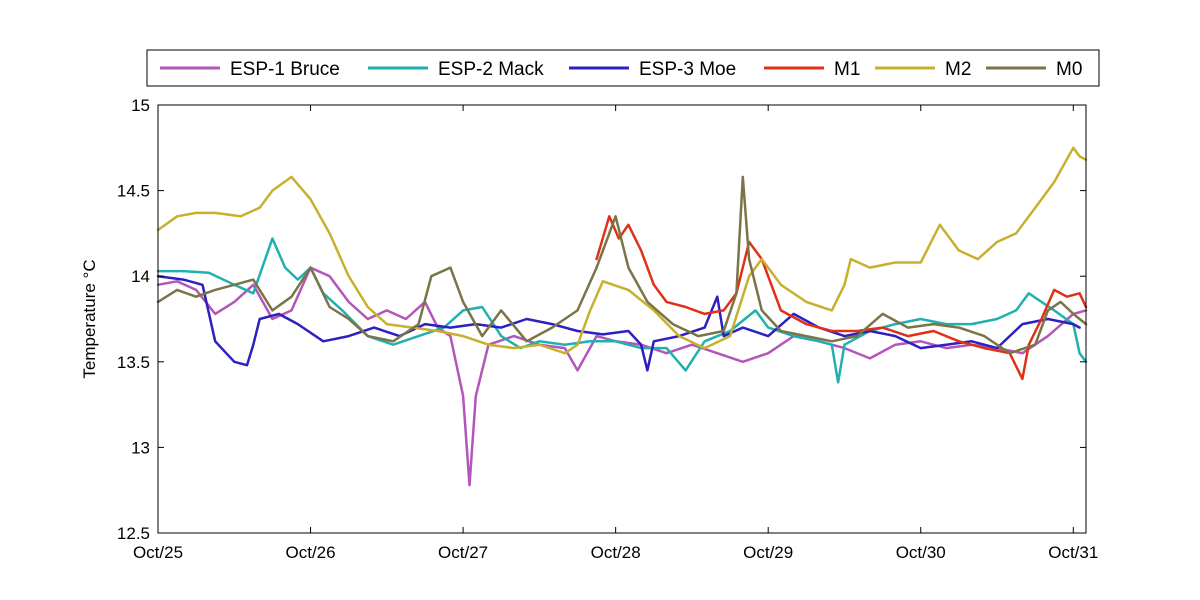  What do you see at coordinates (133, 533) in the screenshot?
I see `y-tick-label: 12.5` at bounding box center [133, 533].